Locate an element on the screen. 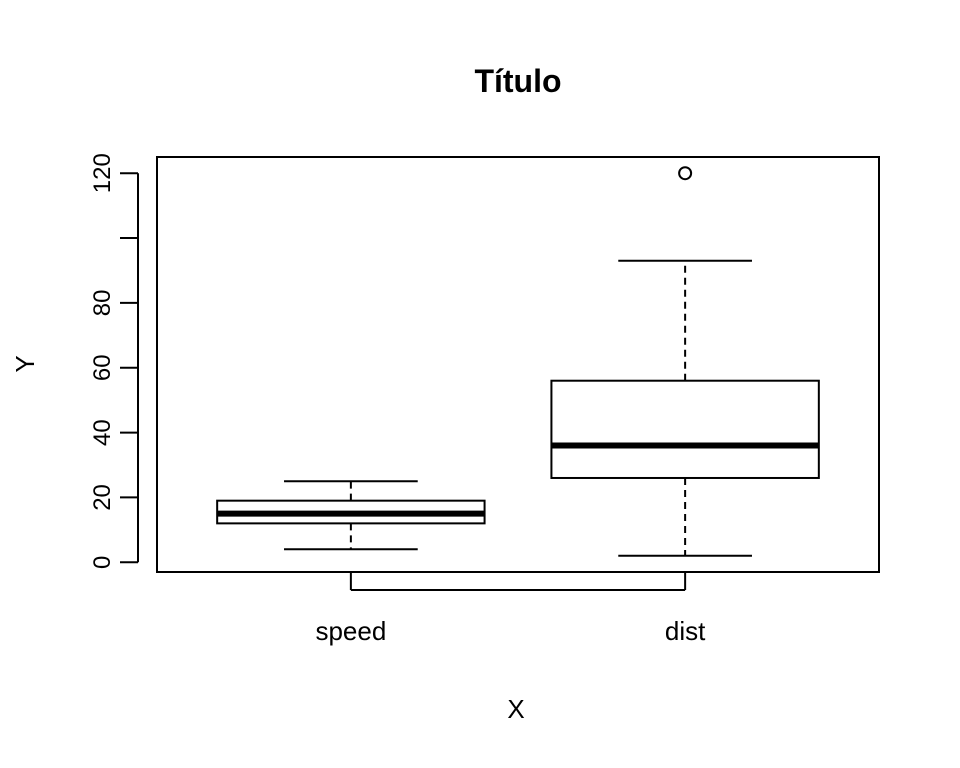 This screenshot has width=960, height=768. y-tick-label: 40 is located at coordinates (102, 432).